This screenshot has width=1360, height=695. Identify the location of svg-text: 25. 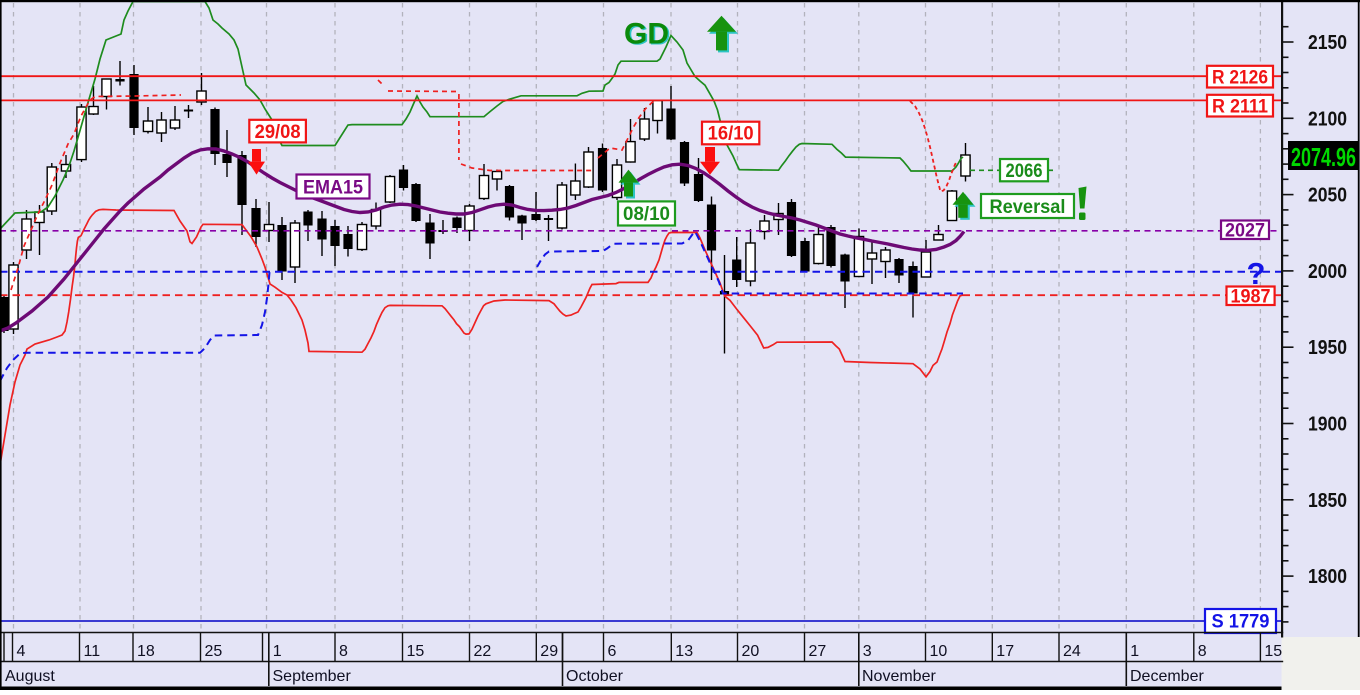
(214, 651).